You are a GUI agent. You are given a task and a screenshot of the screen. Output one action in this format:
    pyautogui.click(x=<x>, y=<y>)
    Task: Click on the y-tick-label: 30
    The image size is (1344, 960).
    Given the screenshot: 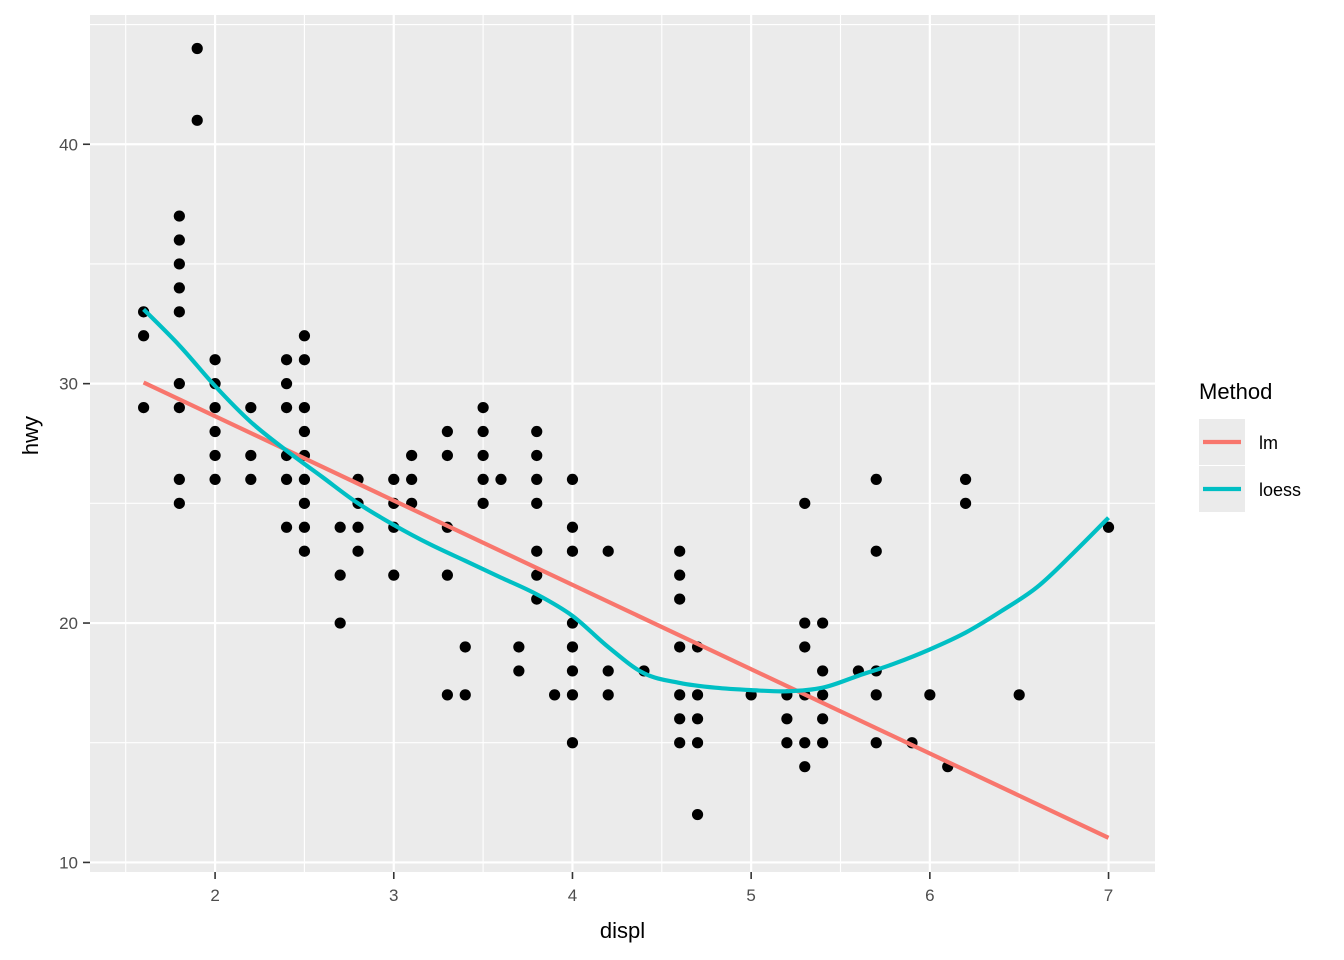 What is the action you would take?
    pyautogui.click(x=68, y=384)
    